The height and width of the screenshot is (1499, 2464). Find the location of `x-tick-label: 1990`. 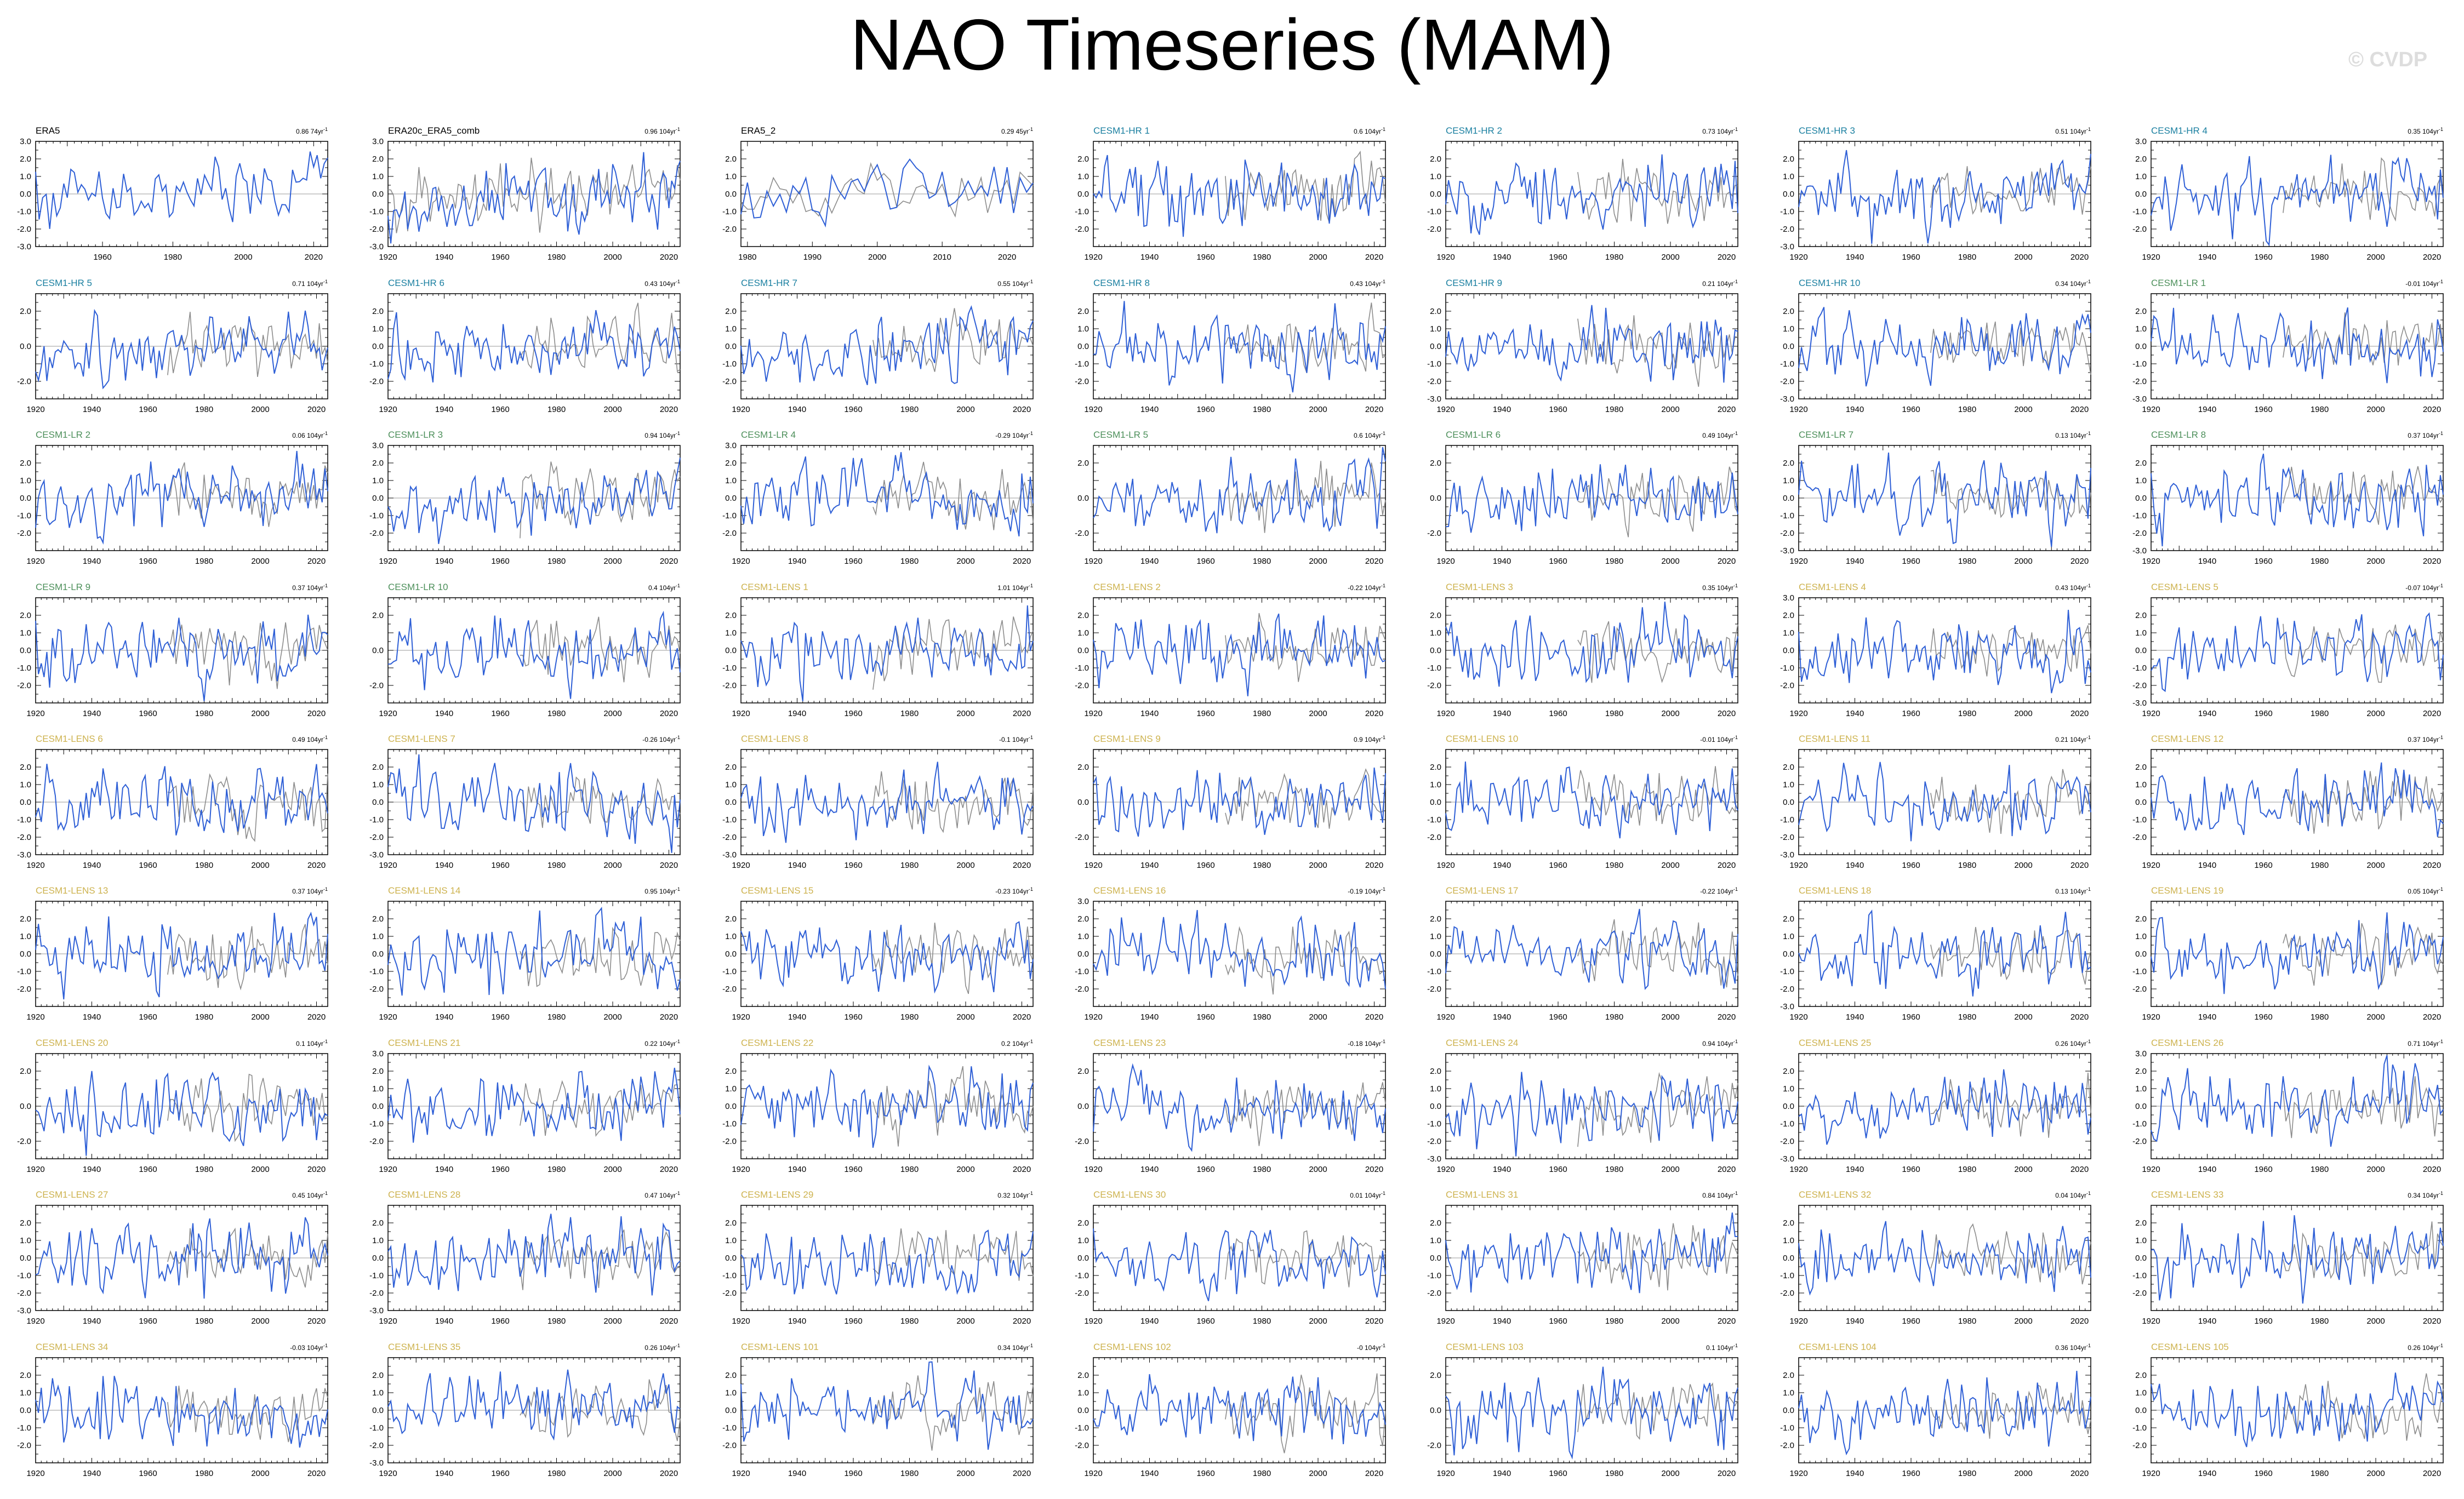

x-tick-label: 1990 is located at coordinates (812, 257).